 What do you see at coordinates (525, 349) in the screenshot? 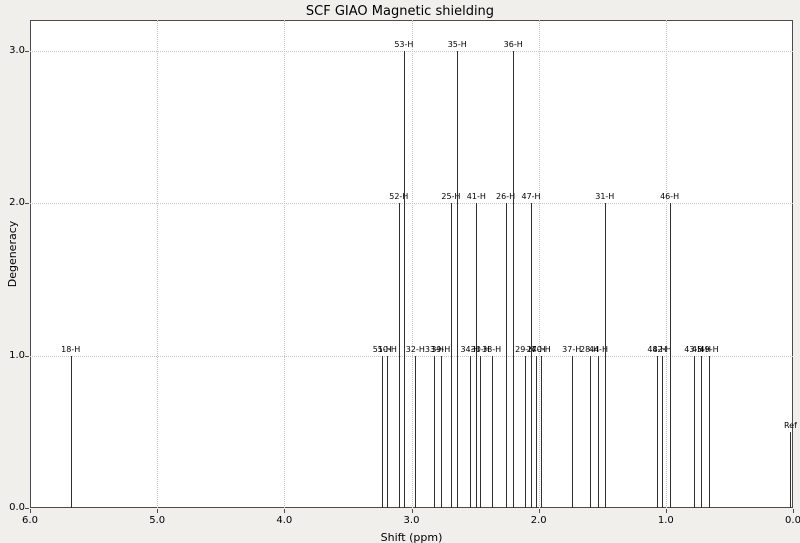
I see `peak-label: 29-H` at bounding box center [525, 349].